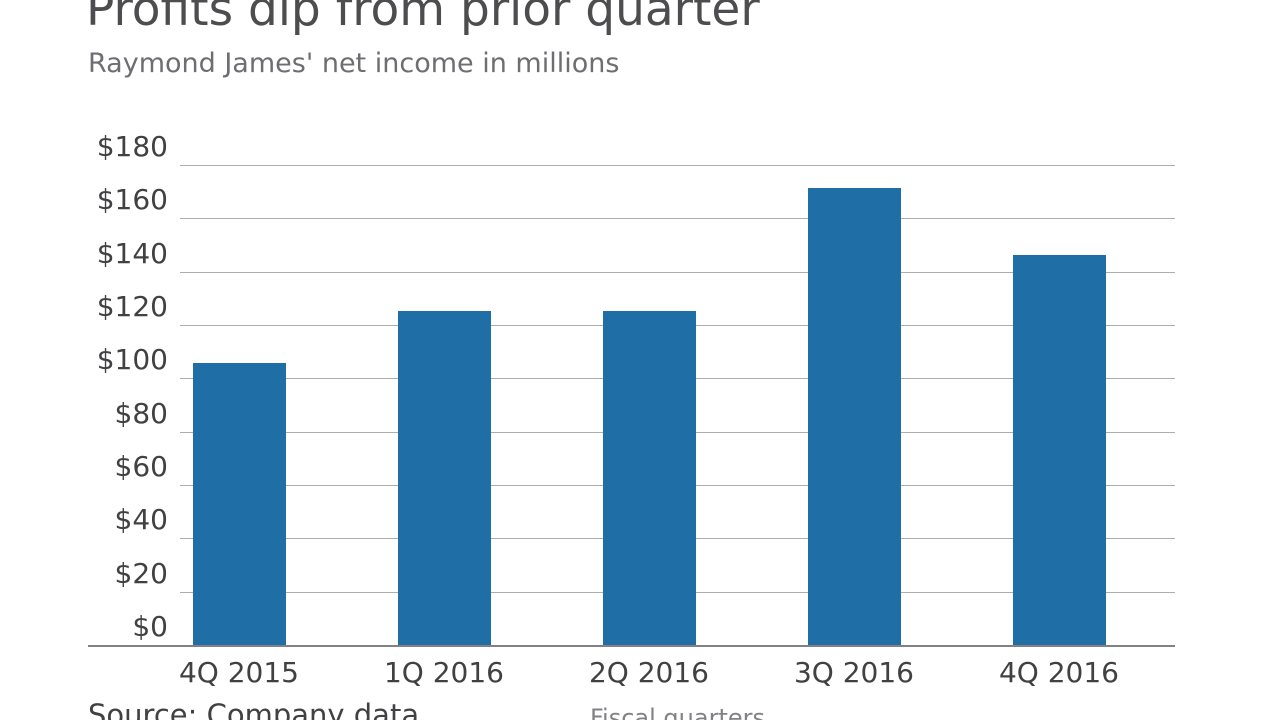  I want to click on bar-4q-2016, so click(1059, 450).